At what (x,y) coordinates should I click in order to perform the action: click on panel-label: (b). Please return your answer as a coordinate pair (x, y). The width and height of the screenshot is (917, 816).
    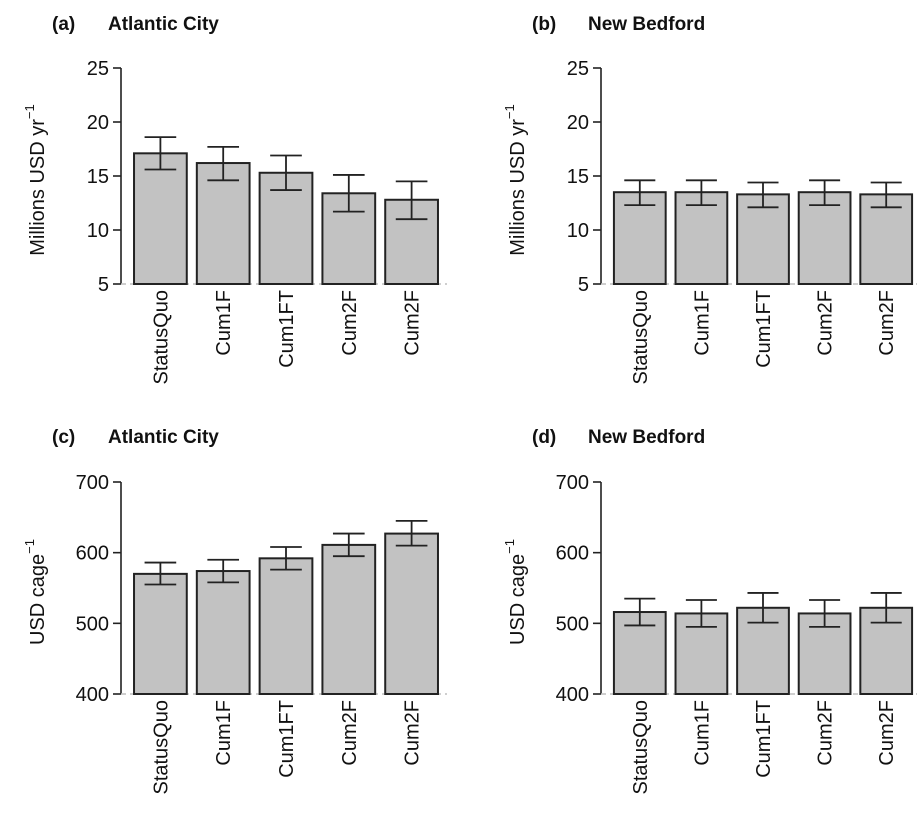
    Looking at the image, I should click on (544, 24).